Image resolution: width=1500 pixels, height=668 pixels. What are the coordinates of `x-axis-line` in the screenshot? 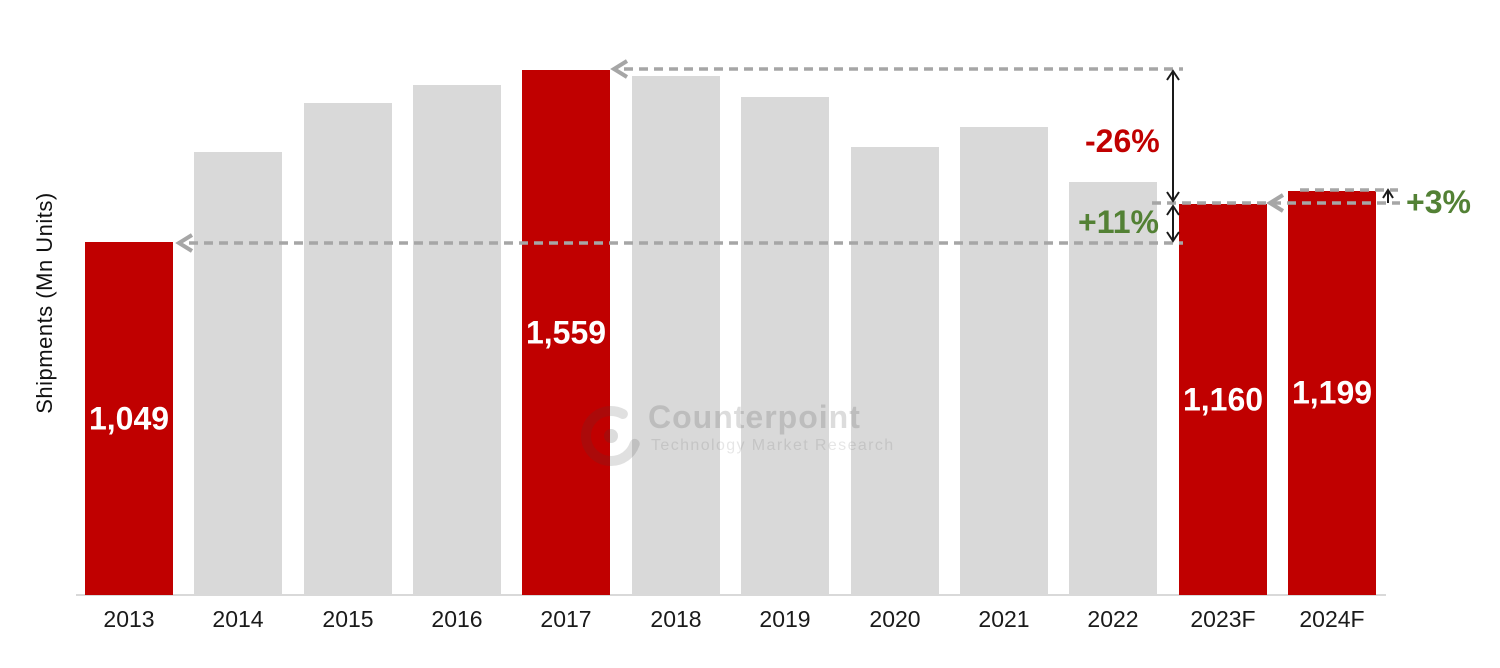 It's located at (731, 595).